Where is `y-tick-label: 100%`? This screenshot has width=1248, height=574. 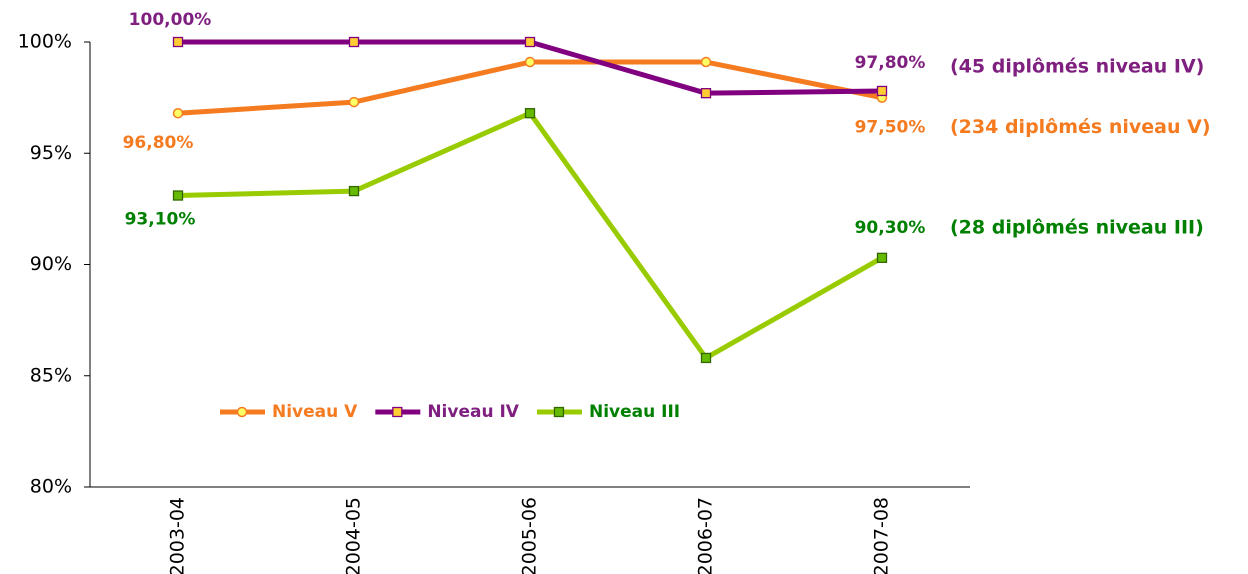 y-tick-label: 100% is located at coordinates (45, 42).